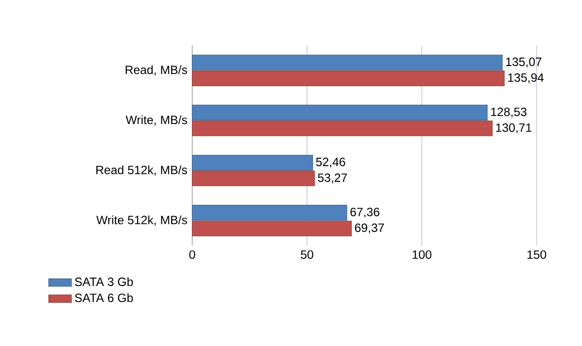 The height and width of the screenshot is (346, 582). What do you see at coordinates (142, 221) in the screenshot?
I see `y-tick-label: Write 512k, MB/s` at bounding box center [142, 221].